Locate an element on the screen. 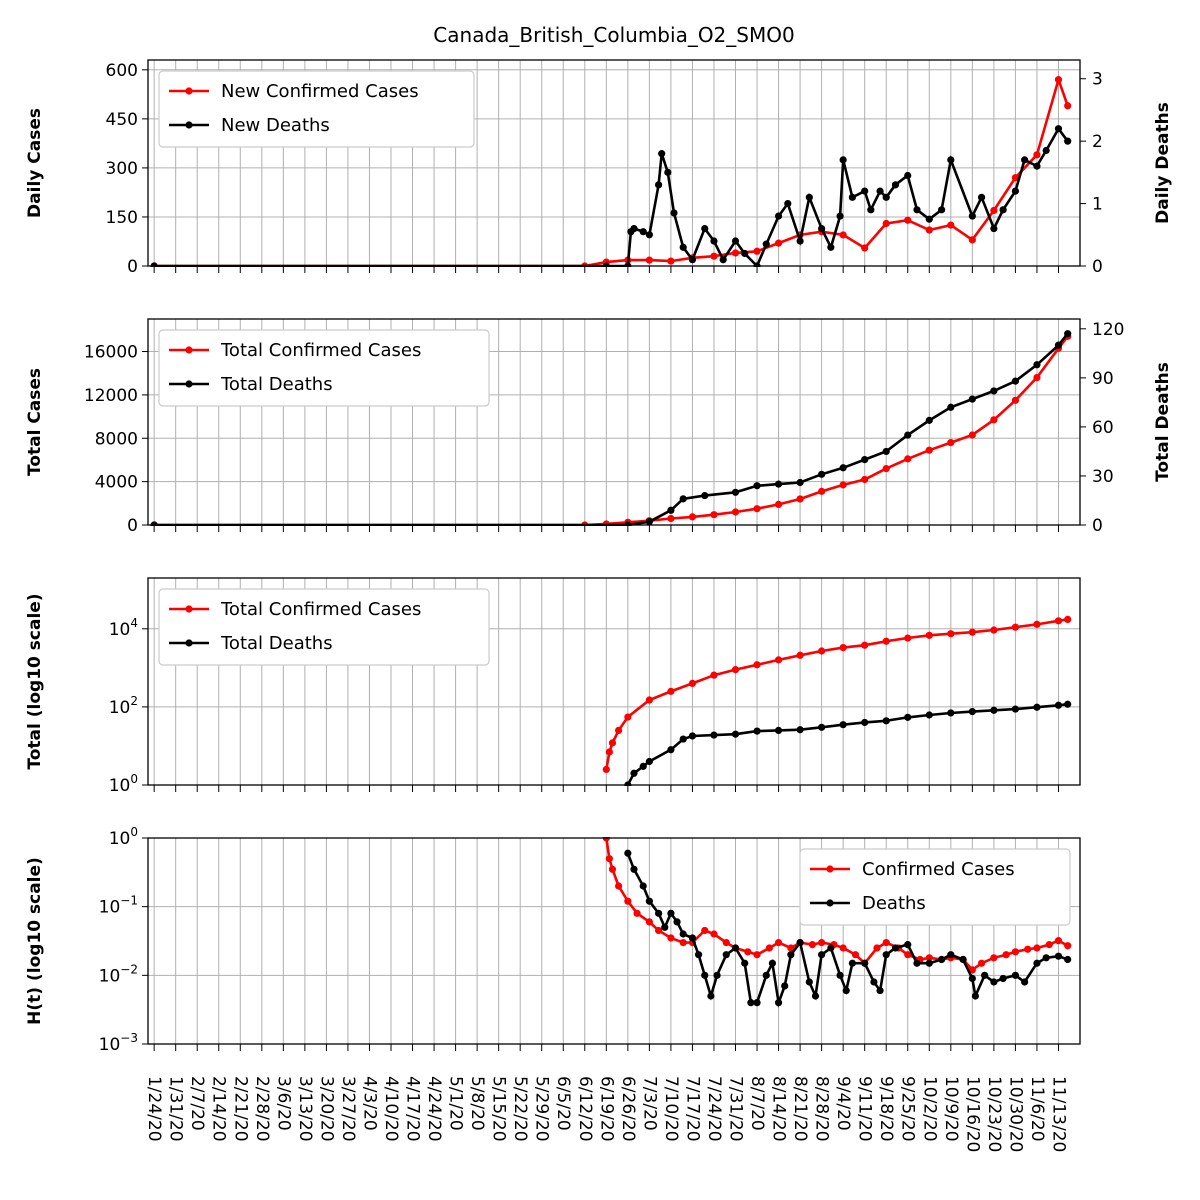  x-tick-label: 11/6/20 is located at coordinates (1037, 1109).